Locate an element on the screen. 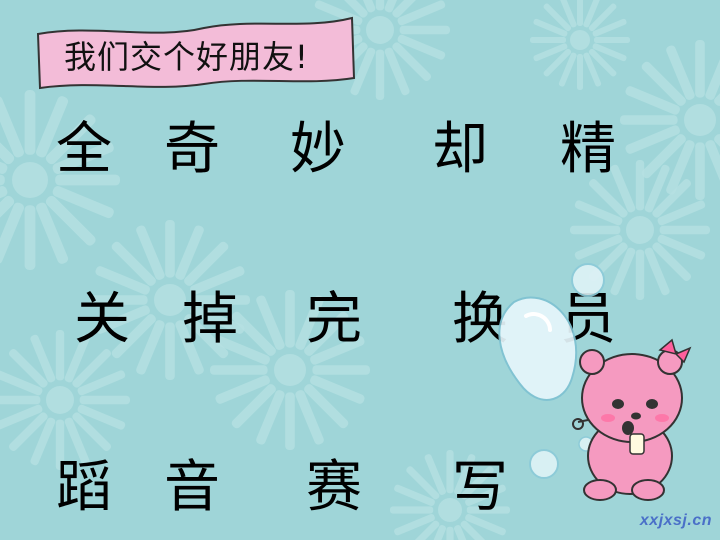 The image size is (720, 540). character-jing: 精 is located at coordinates (588, 149).